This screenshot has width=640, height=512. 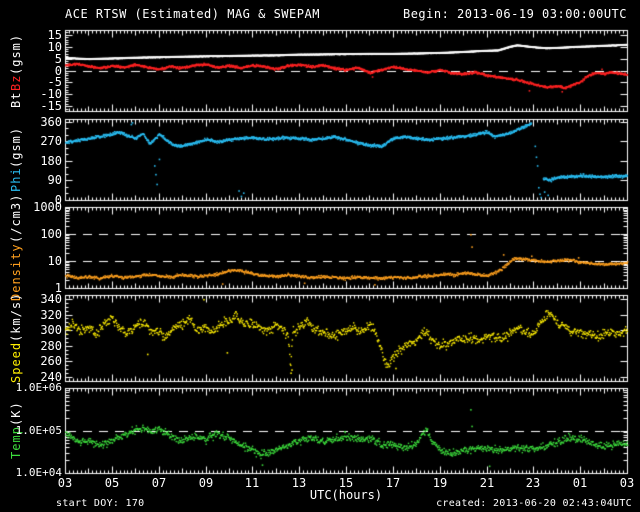 What do you see at coordinates (16, 83) in the screenshot?
I see `ylabel-bz: Bz` at bounding box center [16, 83].